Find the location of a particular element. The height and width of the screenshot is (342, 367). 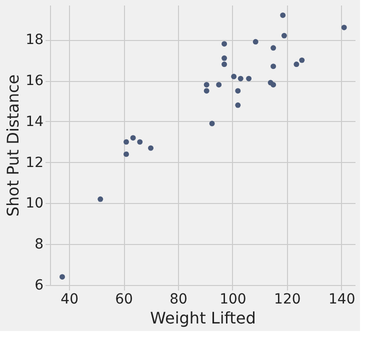

y-tick-label: 6 is located at coordinates (39, 286).